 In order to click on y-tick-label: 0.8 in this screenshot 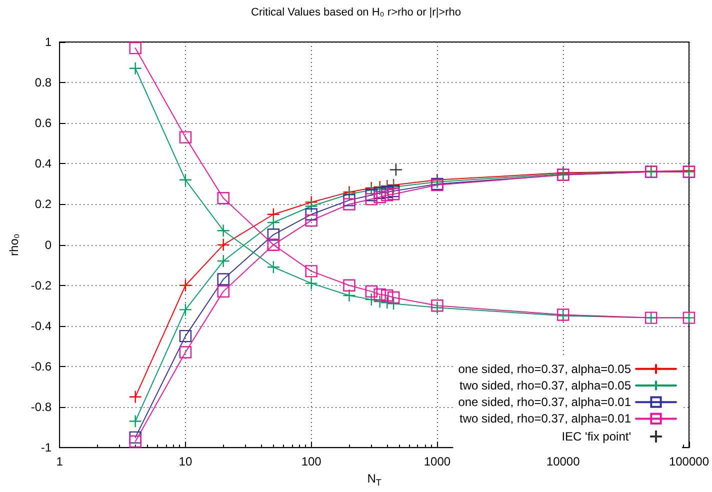, I will do `click(43, 83)`.